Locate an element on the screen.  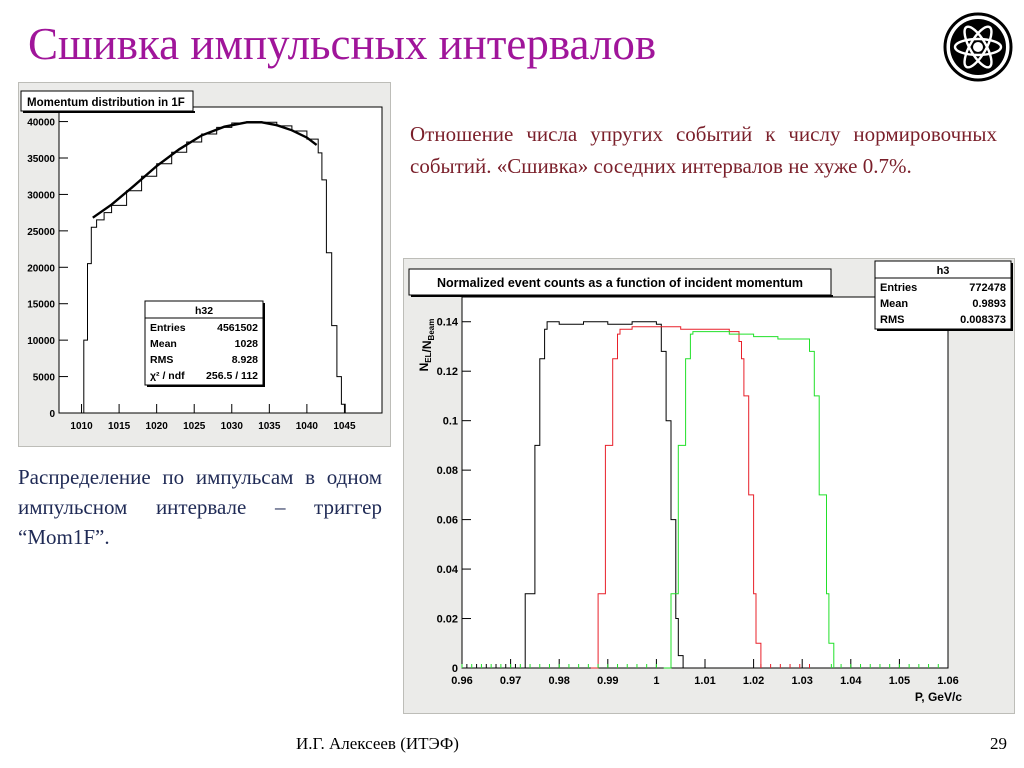
stats-row-value: 4561502 is located at coordinates (237, 328).